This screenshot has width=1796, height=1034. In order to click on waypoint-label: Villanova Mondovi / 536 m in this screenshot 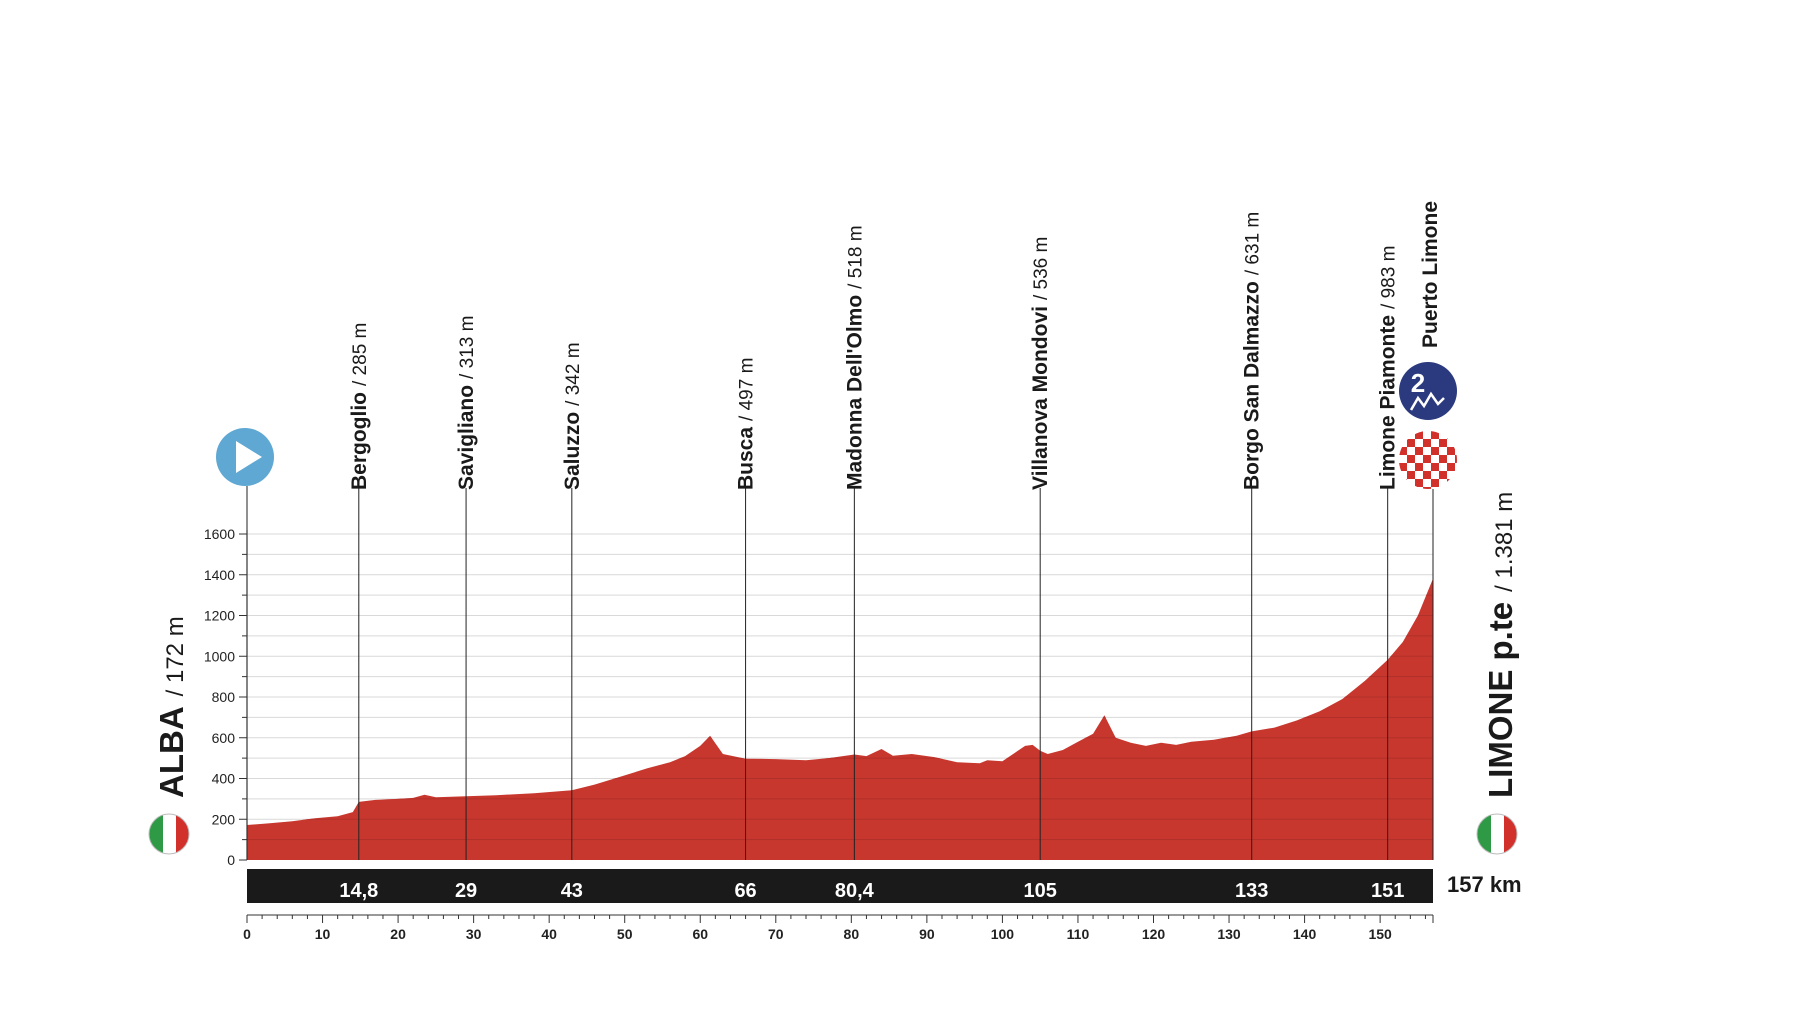, I will do `click(1040, 363)`.